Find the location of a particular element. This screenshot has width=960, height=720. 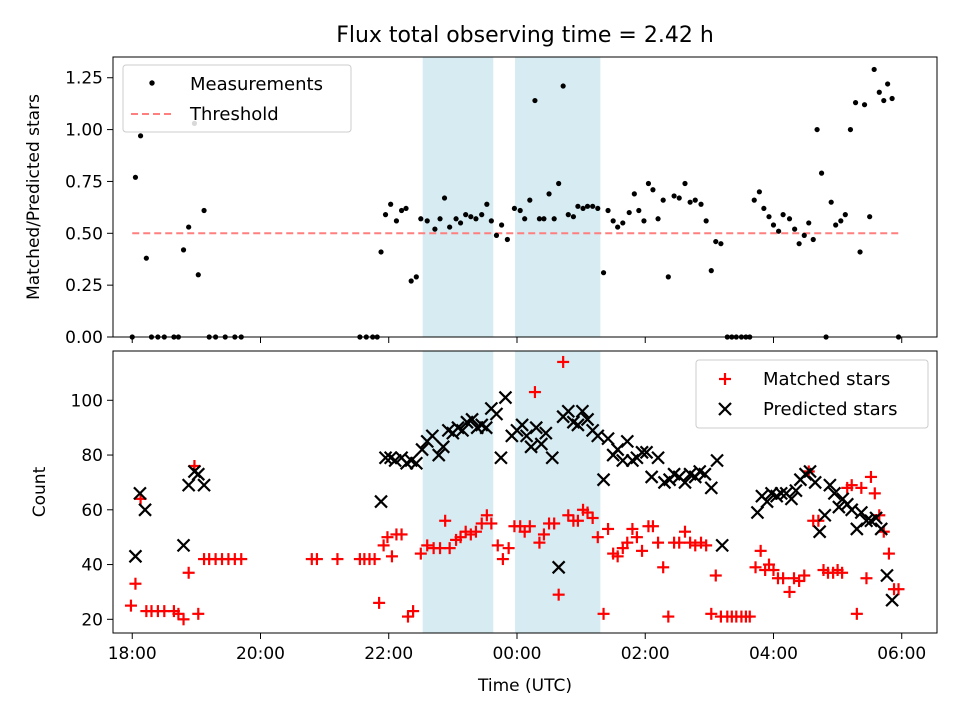

bottom-y-tick-label: 20 is located at coordinates (92, 620).